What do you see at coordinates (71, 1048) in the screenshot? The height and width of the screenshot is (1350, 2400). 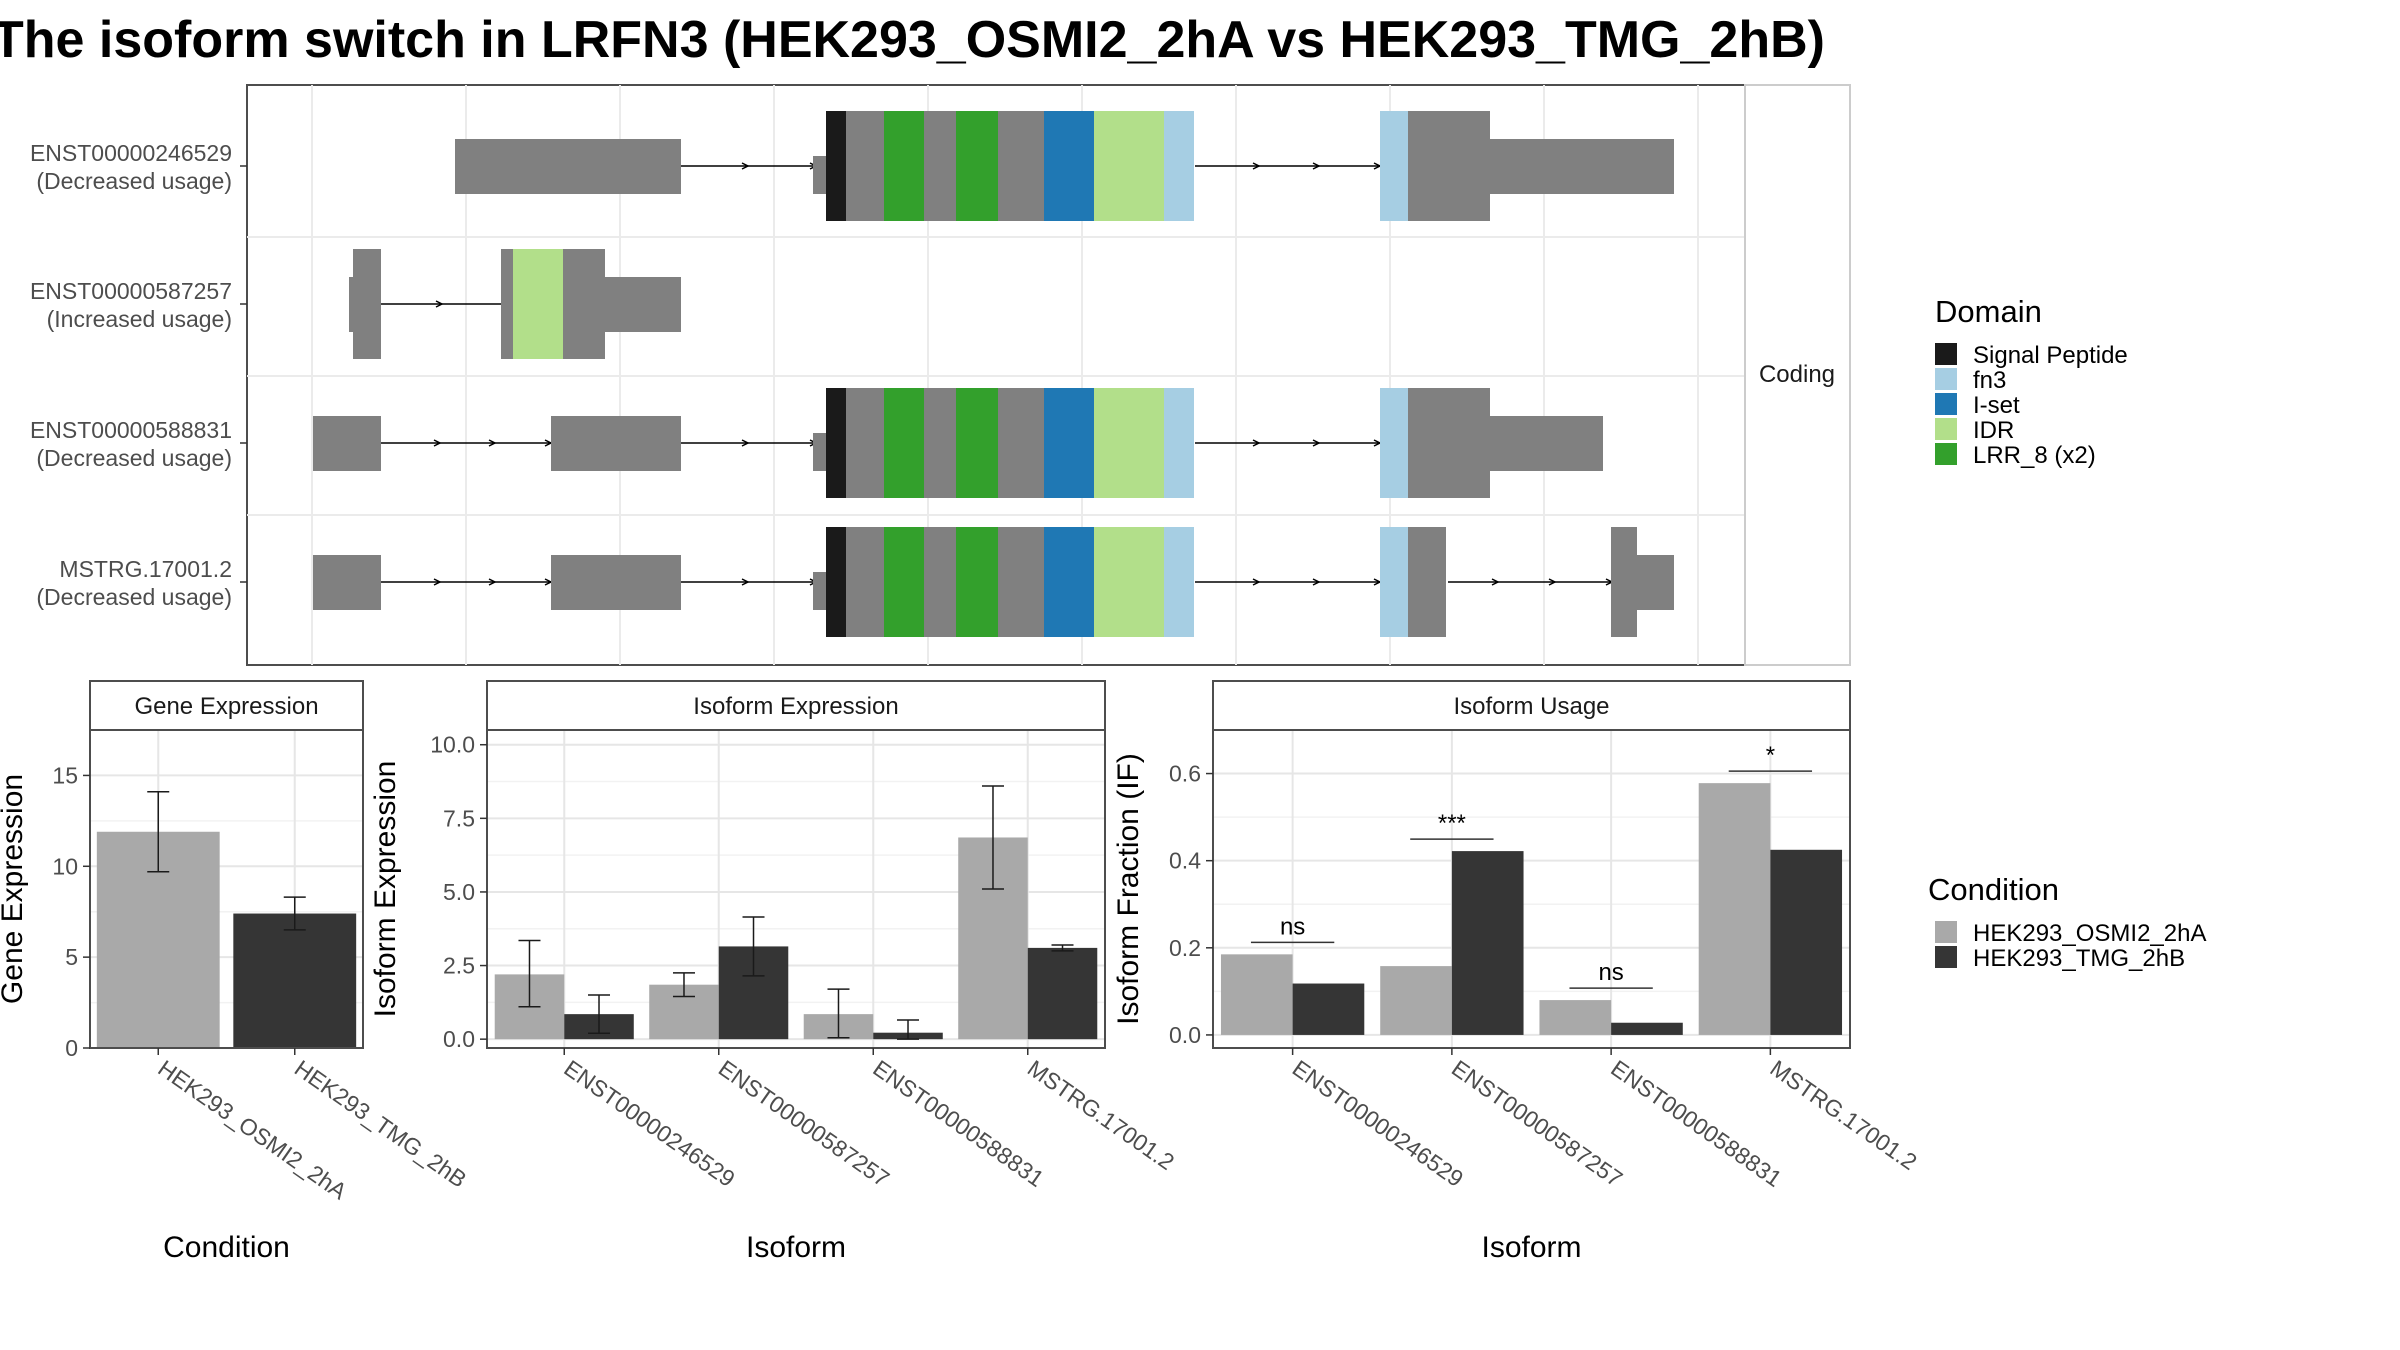 I see `y-tick-label: 0` at bounding box center [71, 1048].